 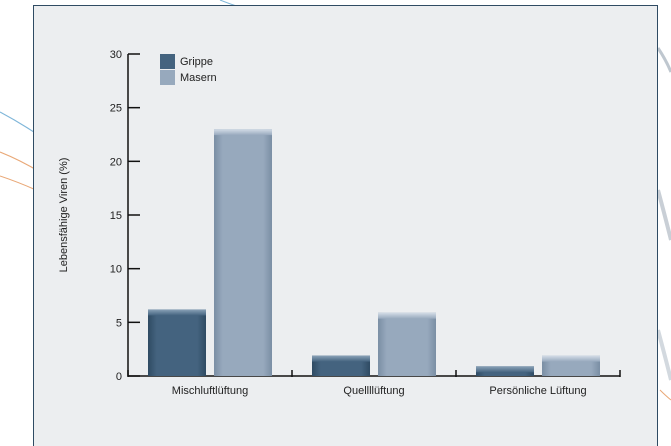 I want to click on x-tick-label: Mischluftlüftung, so click(x=210, y=391).